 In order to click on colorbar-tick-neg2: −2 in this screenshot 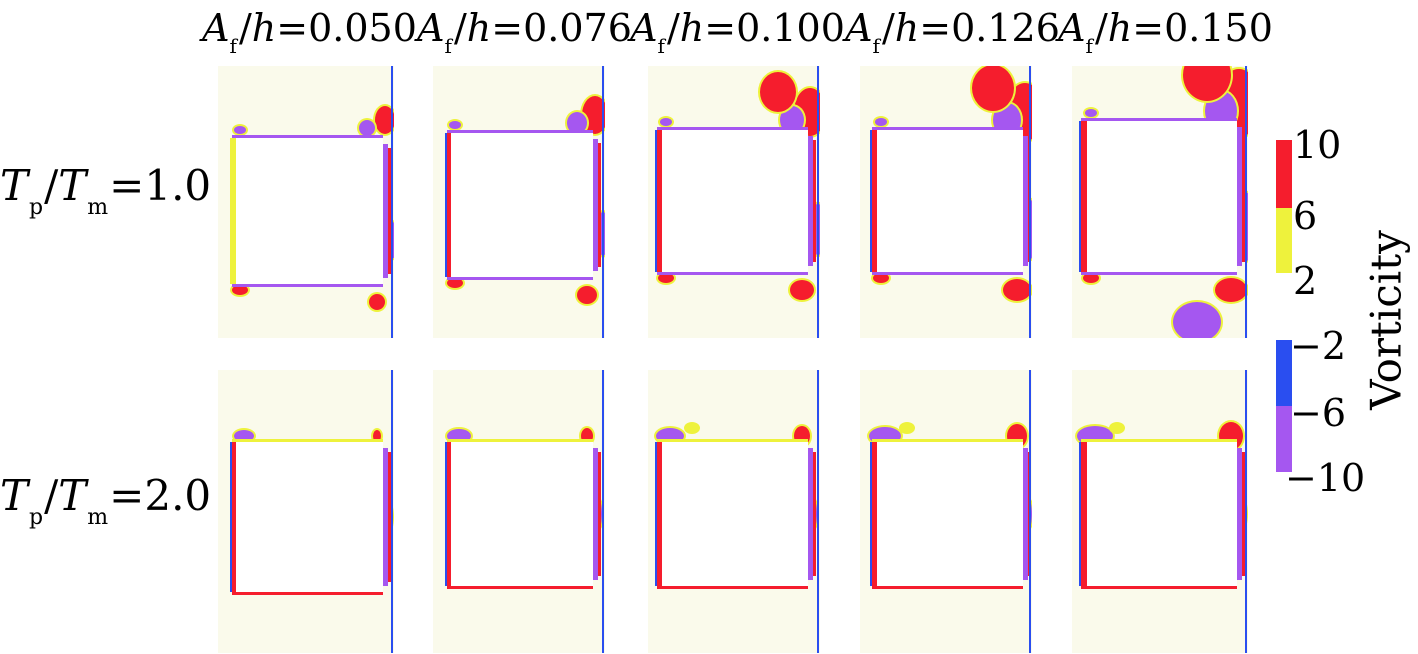, I will do `click(1318, 346)`.